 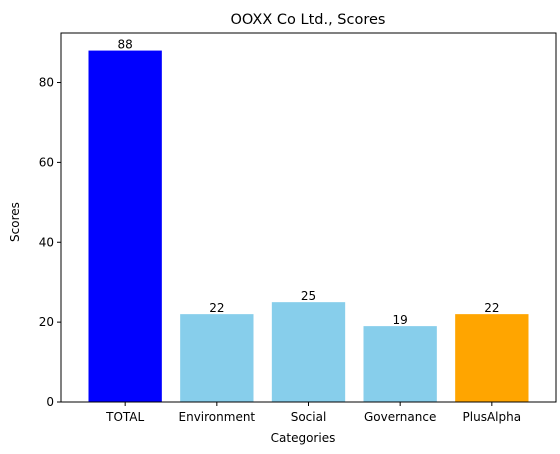 I want to click on x-tick-label-social: Social, so click(x=309, y=417).